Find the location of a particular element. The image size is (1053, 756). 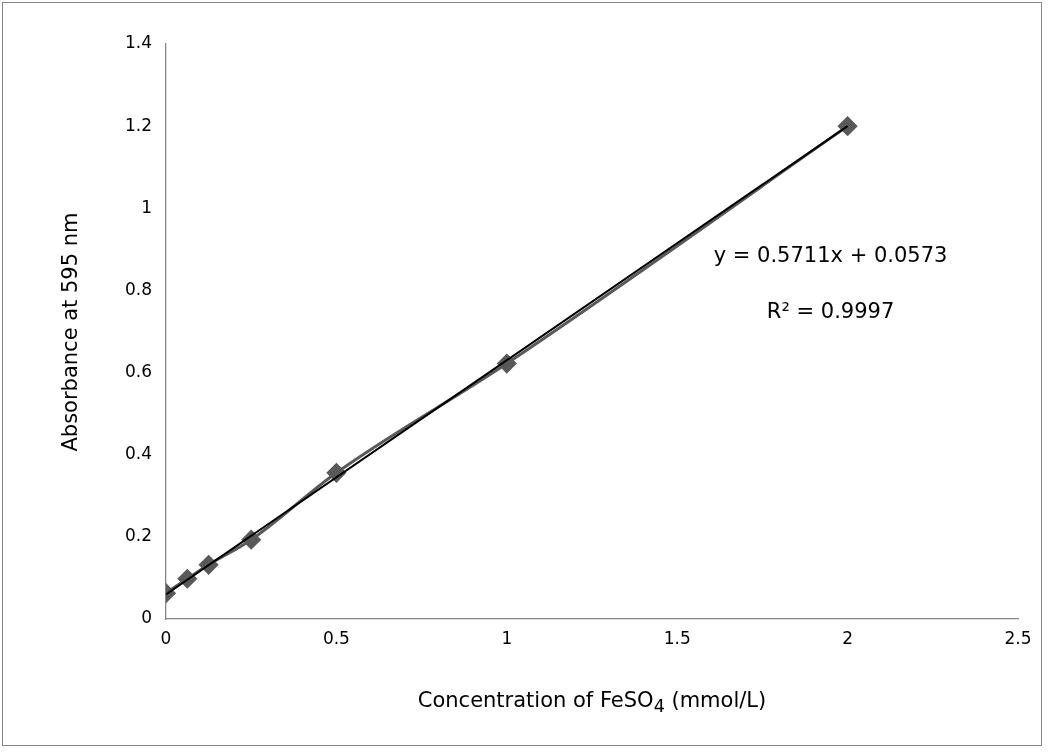

y-axis-title: Absorbance at 595 nm is located at coordinates (70, 332).